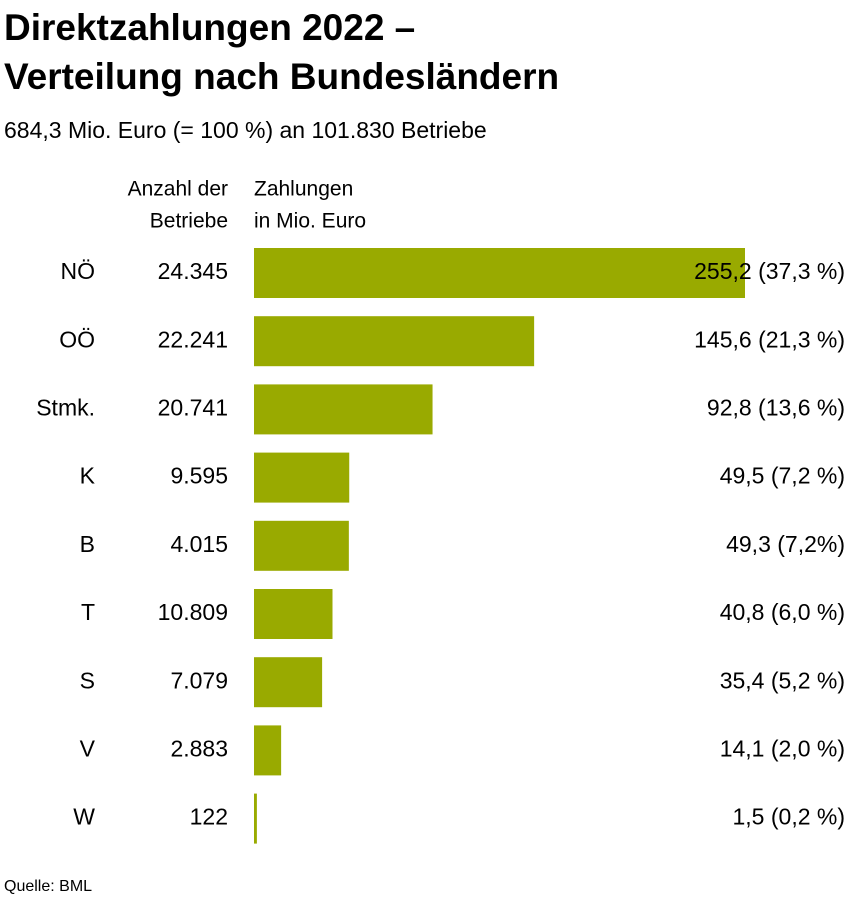  What do you see at coordinates (782, 680) in the screenshot?
I see `value-label: 35,4 (5,2 %)` at bounding box center [782, 680].